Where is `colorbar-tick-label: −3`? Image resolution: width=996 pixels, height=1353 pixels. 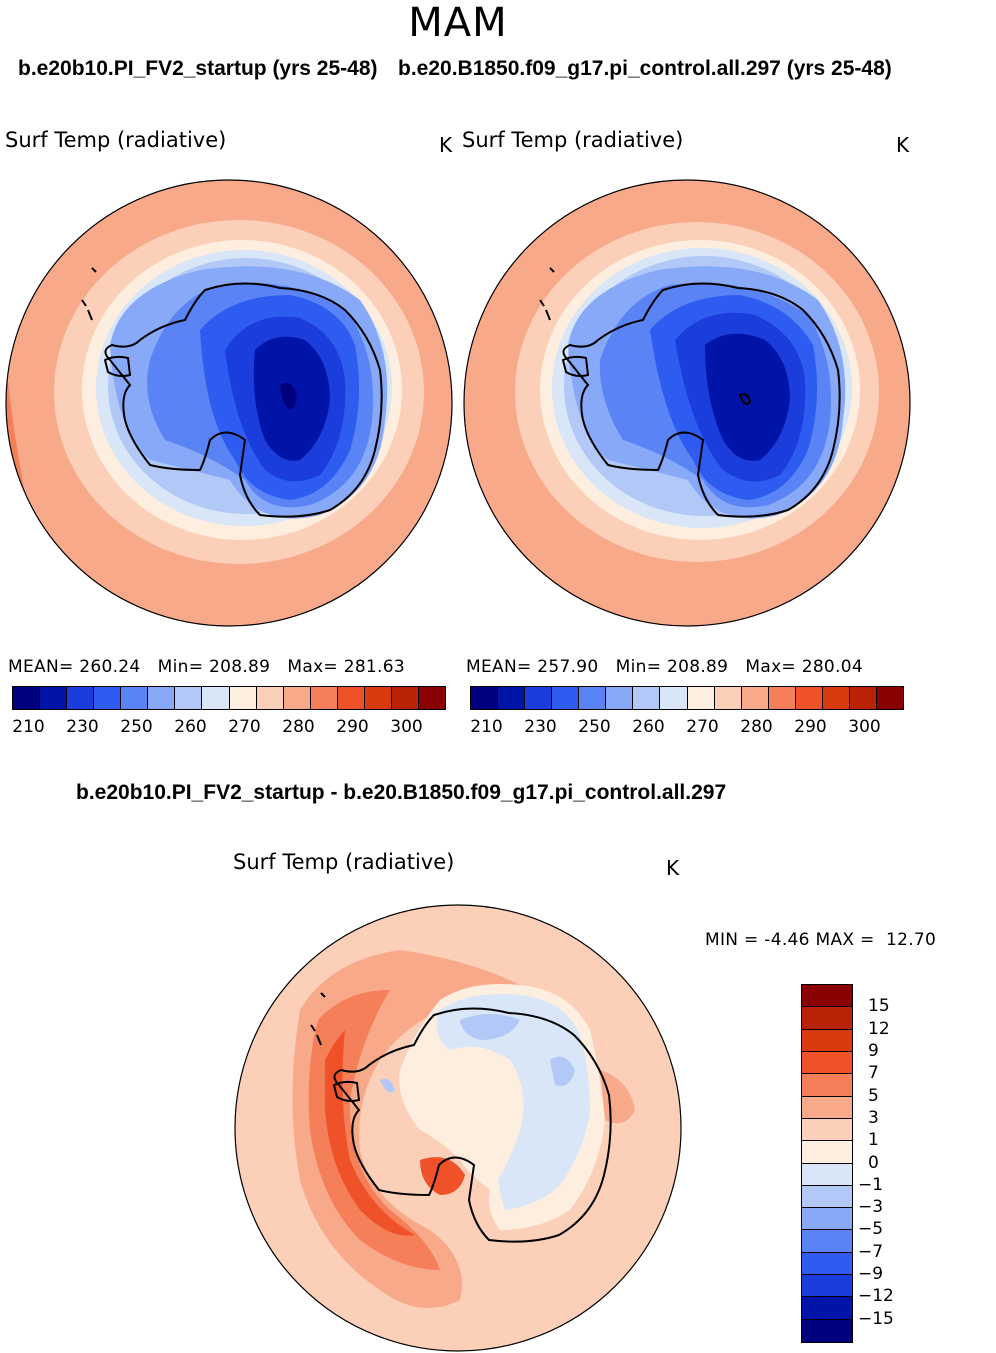 colorbar-tick-label: −3 is located at coordinates (871, 1207).